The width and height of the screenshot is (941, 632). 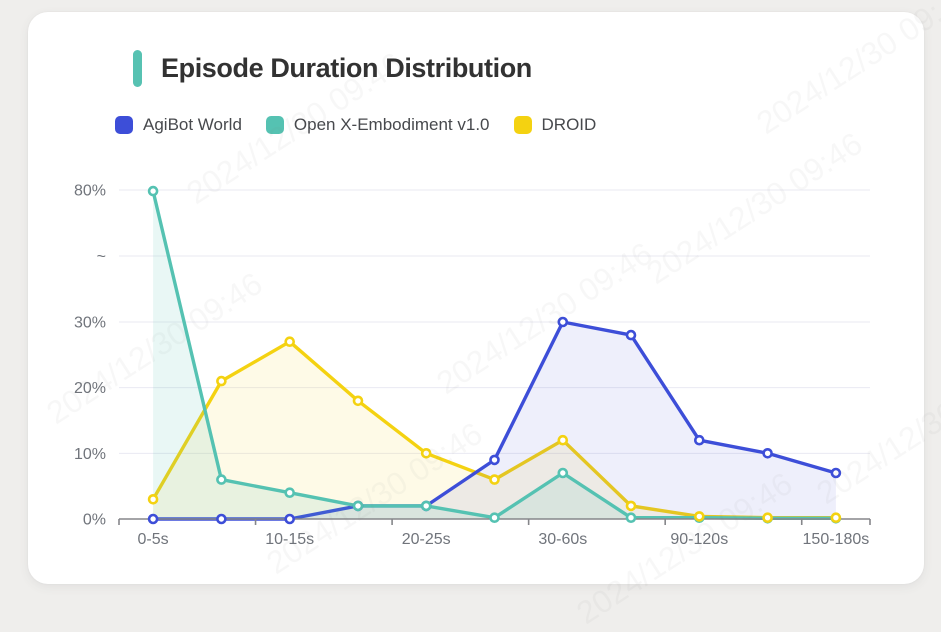 What do you see at coordinates (90, 454) in the screenshot?
I see `svg-text: 10%` at bounding box center [90, 454].